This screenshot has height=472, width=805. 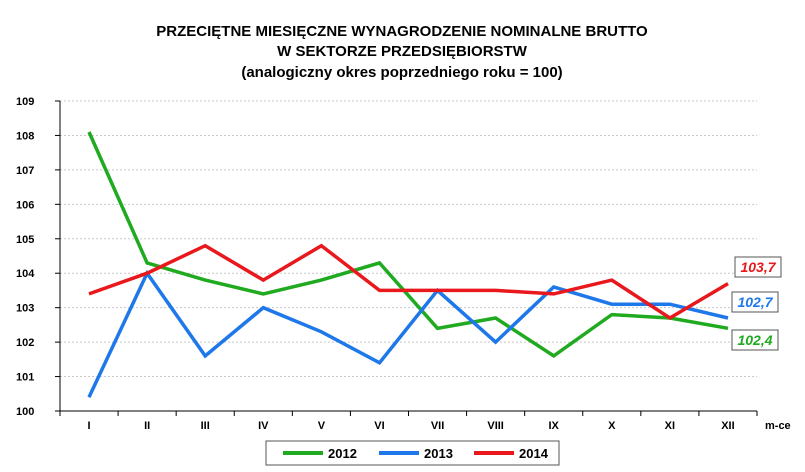 What do you see at coordinates (25, 274) in the screenshot?
I see `y-tick-label: 104` at bounding box center [25, 274].